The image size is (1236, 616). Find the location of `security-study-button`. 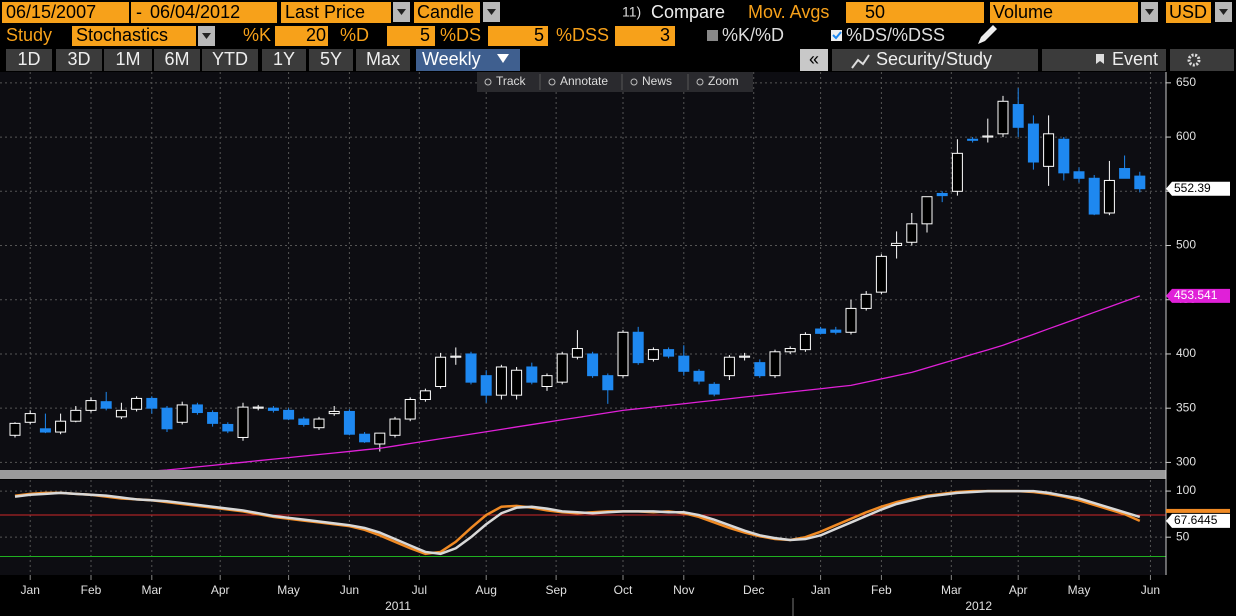

security-study-button is located at coordinates (935, 60).